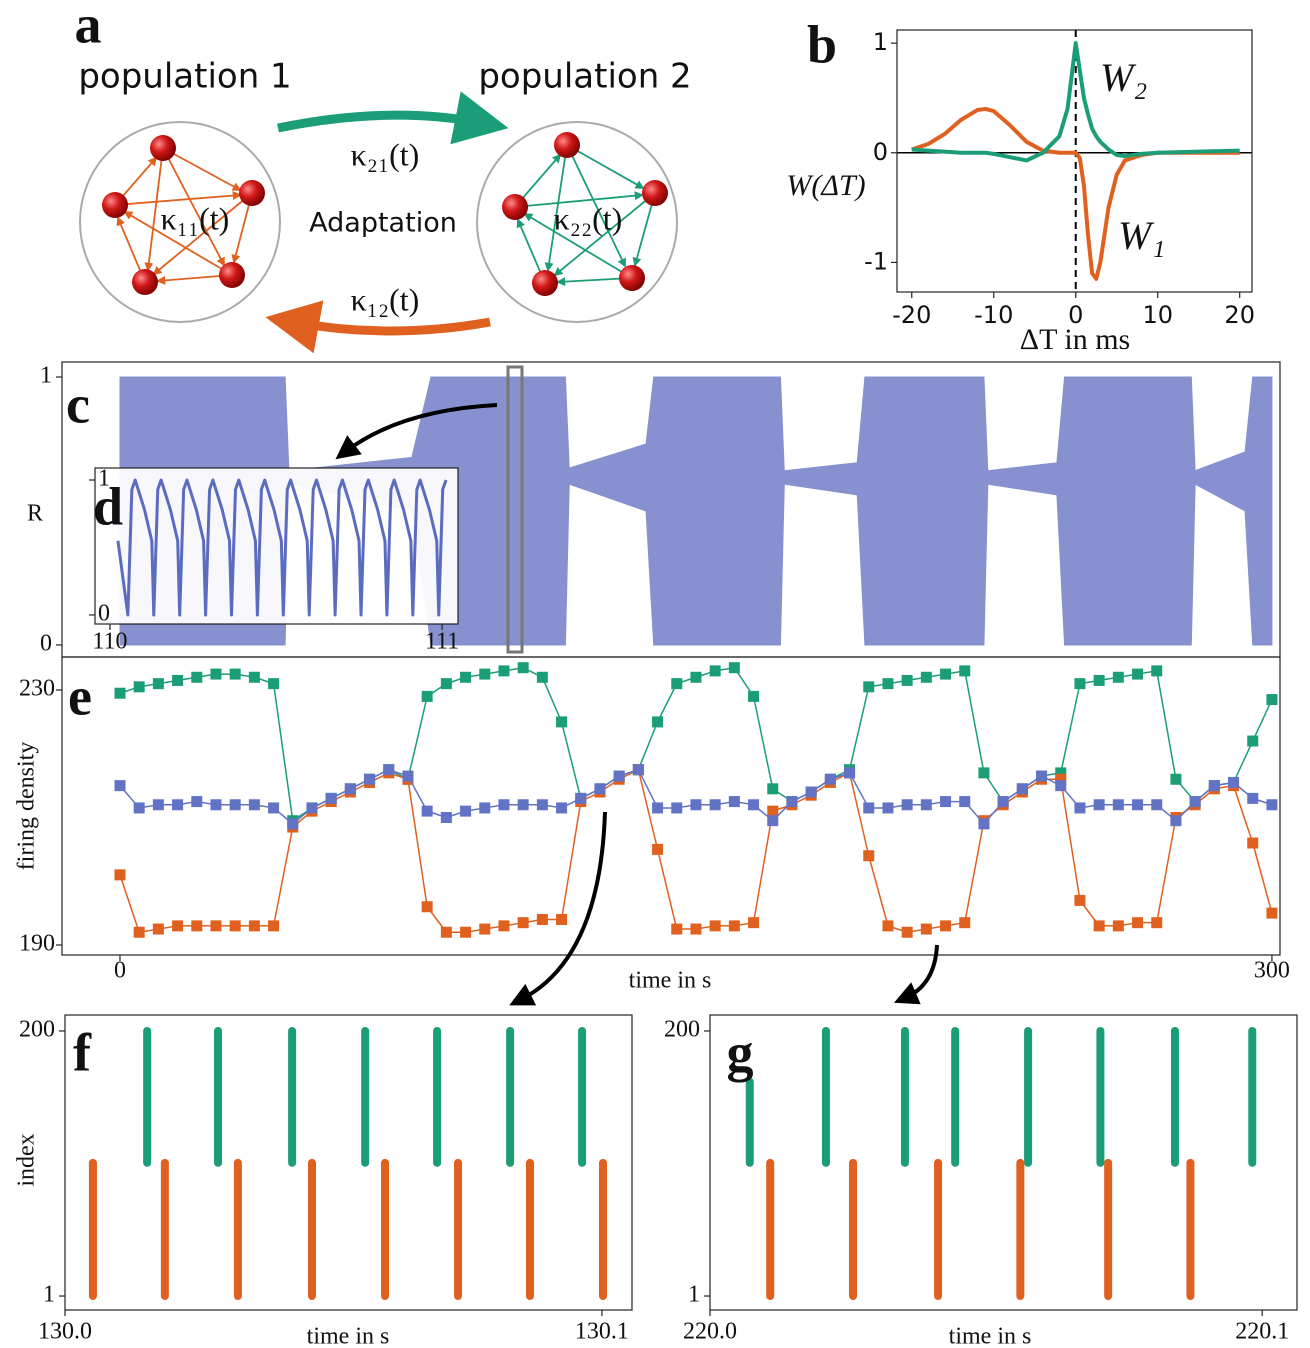  What do you see at coordinates (88, 27) in the screenshot?
I see `panel-label: a` at bounding box center [88, 27].